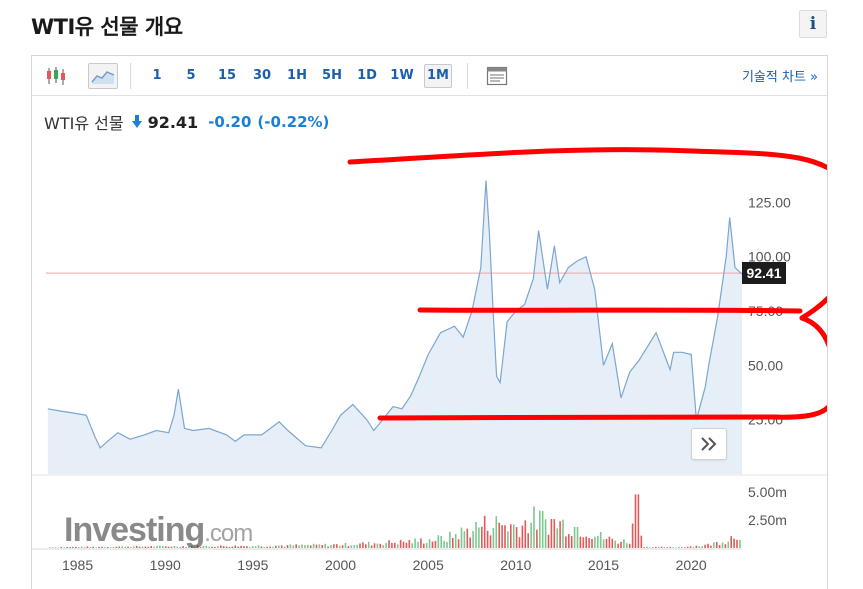 This screenshot has height=589, width=863. What do you see at coordinates (765, 365) in the screenshot?
I see `y-tick-label: 50.00` at bounding box center [765, 365].